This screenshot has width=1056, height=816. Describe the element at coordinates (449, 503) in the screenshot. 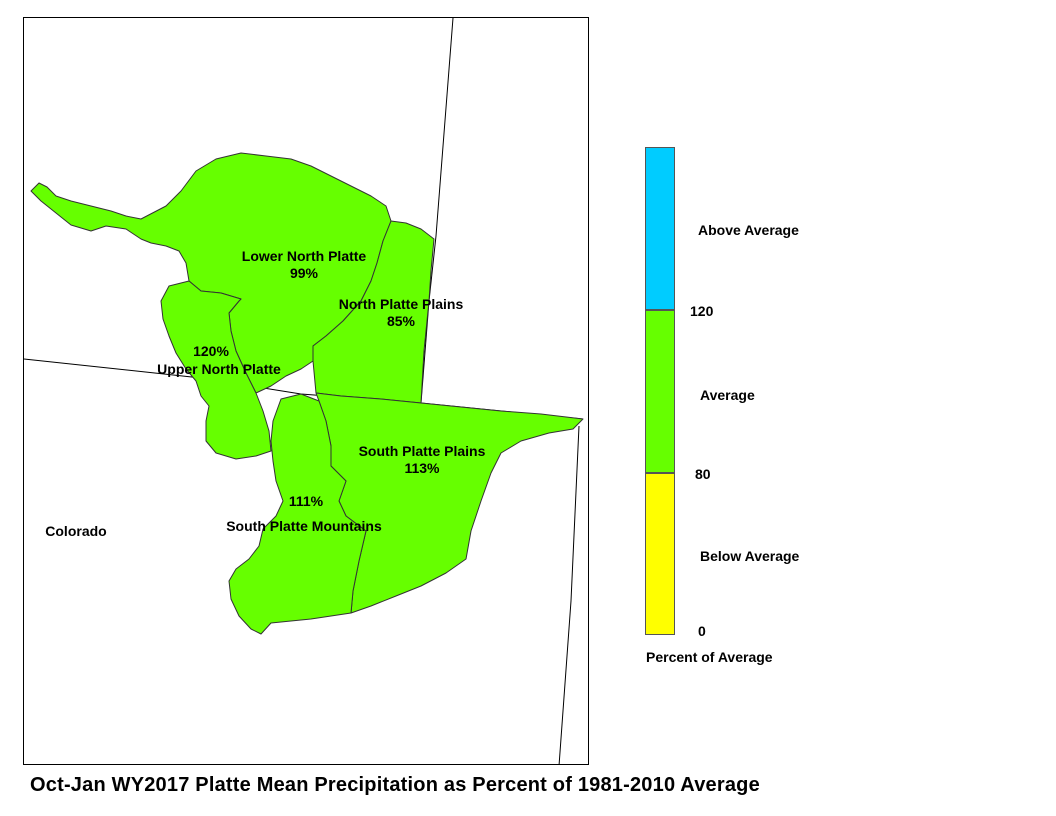

I see `basin-south-platte-plains` at that location.